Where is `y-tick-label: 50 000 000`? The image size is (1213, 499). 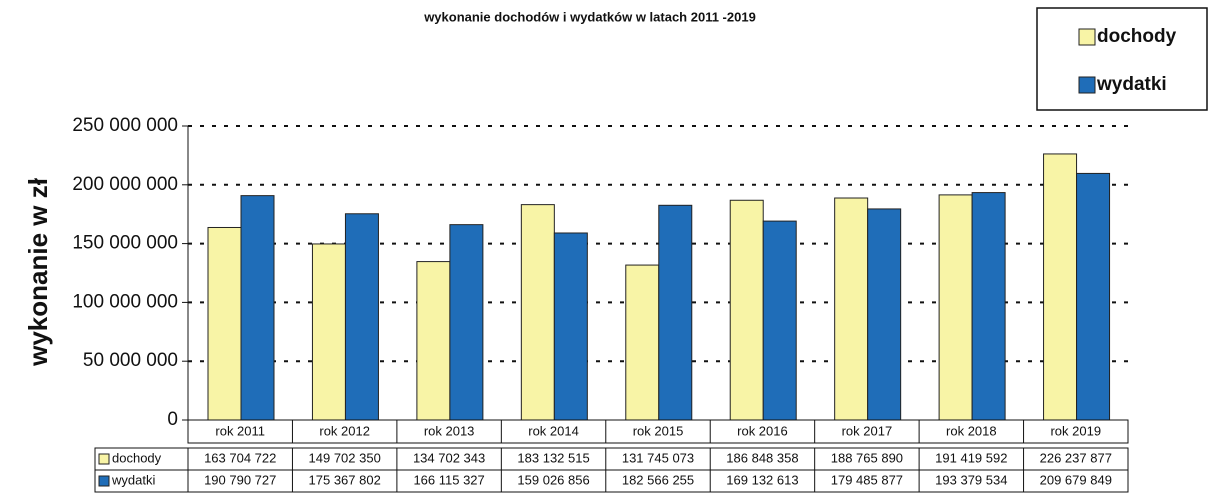
y-tick-label: 50 000 000 is located at coordinates (130, 360).